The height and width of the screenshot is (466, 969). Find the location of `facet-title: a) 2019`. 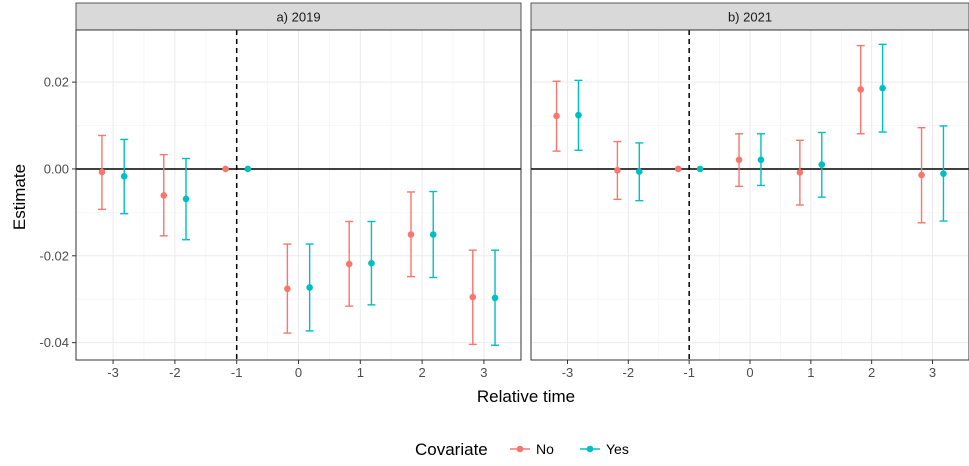

facet-title: a) 2019 is located at coordinates (298, 17).